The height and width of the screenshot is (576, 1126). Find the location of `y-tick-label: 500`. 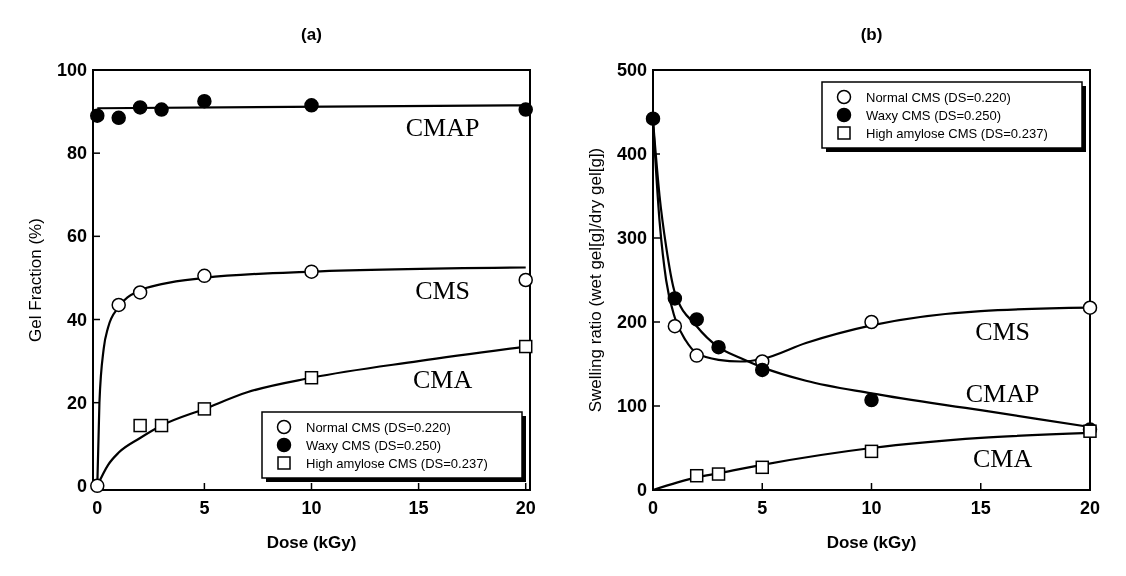

y-tick-label: 500 is located at coordinates (631, 70).